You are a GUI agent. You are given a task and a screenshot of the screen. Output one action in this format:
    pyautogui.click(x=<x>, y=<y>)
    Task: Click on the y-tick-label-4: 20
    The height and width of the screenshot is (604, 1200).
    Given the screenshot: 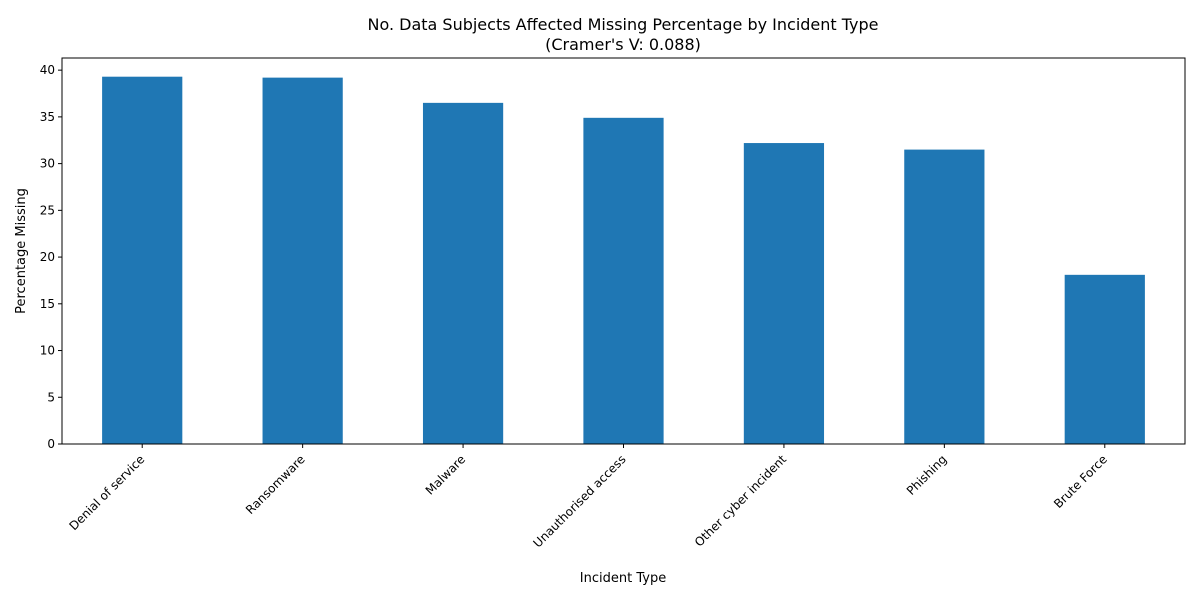 What is the action you would take?
    pyautogui.click(x=47, y=257)
    